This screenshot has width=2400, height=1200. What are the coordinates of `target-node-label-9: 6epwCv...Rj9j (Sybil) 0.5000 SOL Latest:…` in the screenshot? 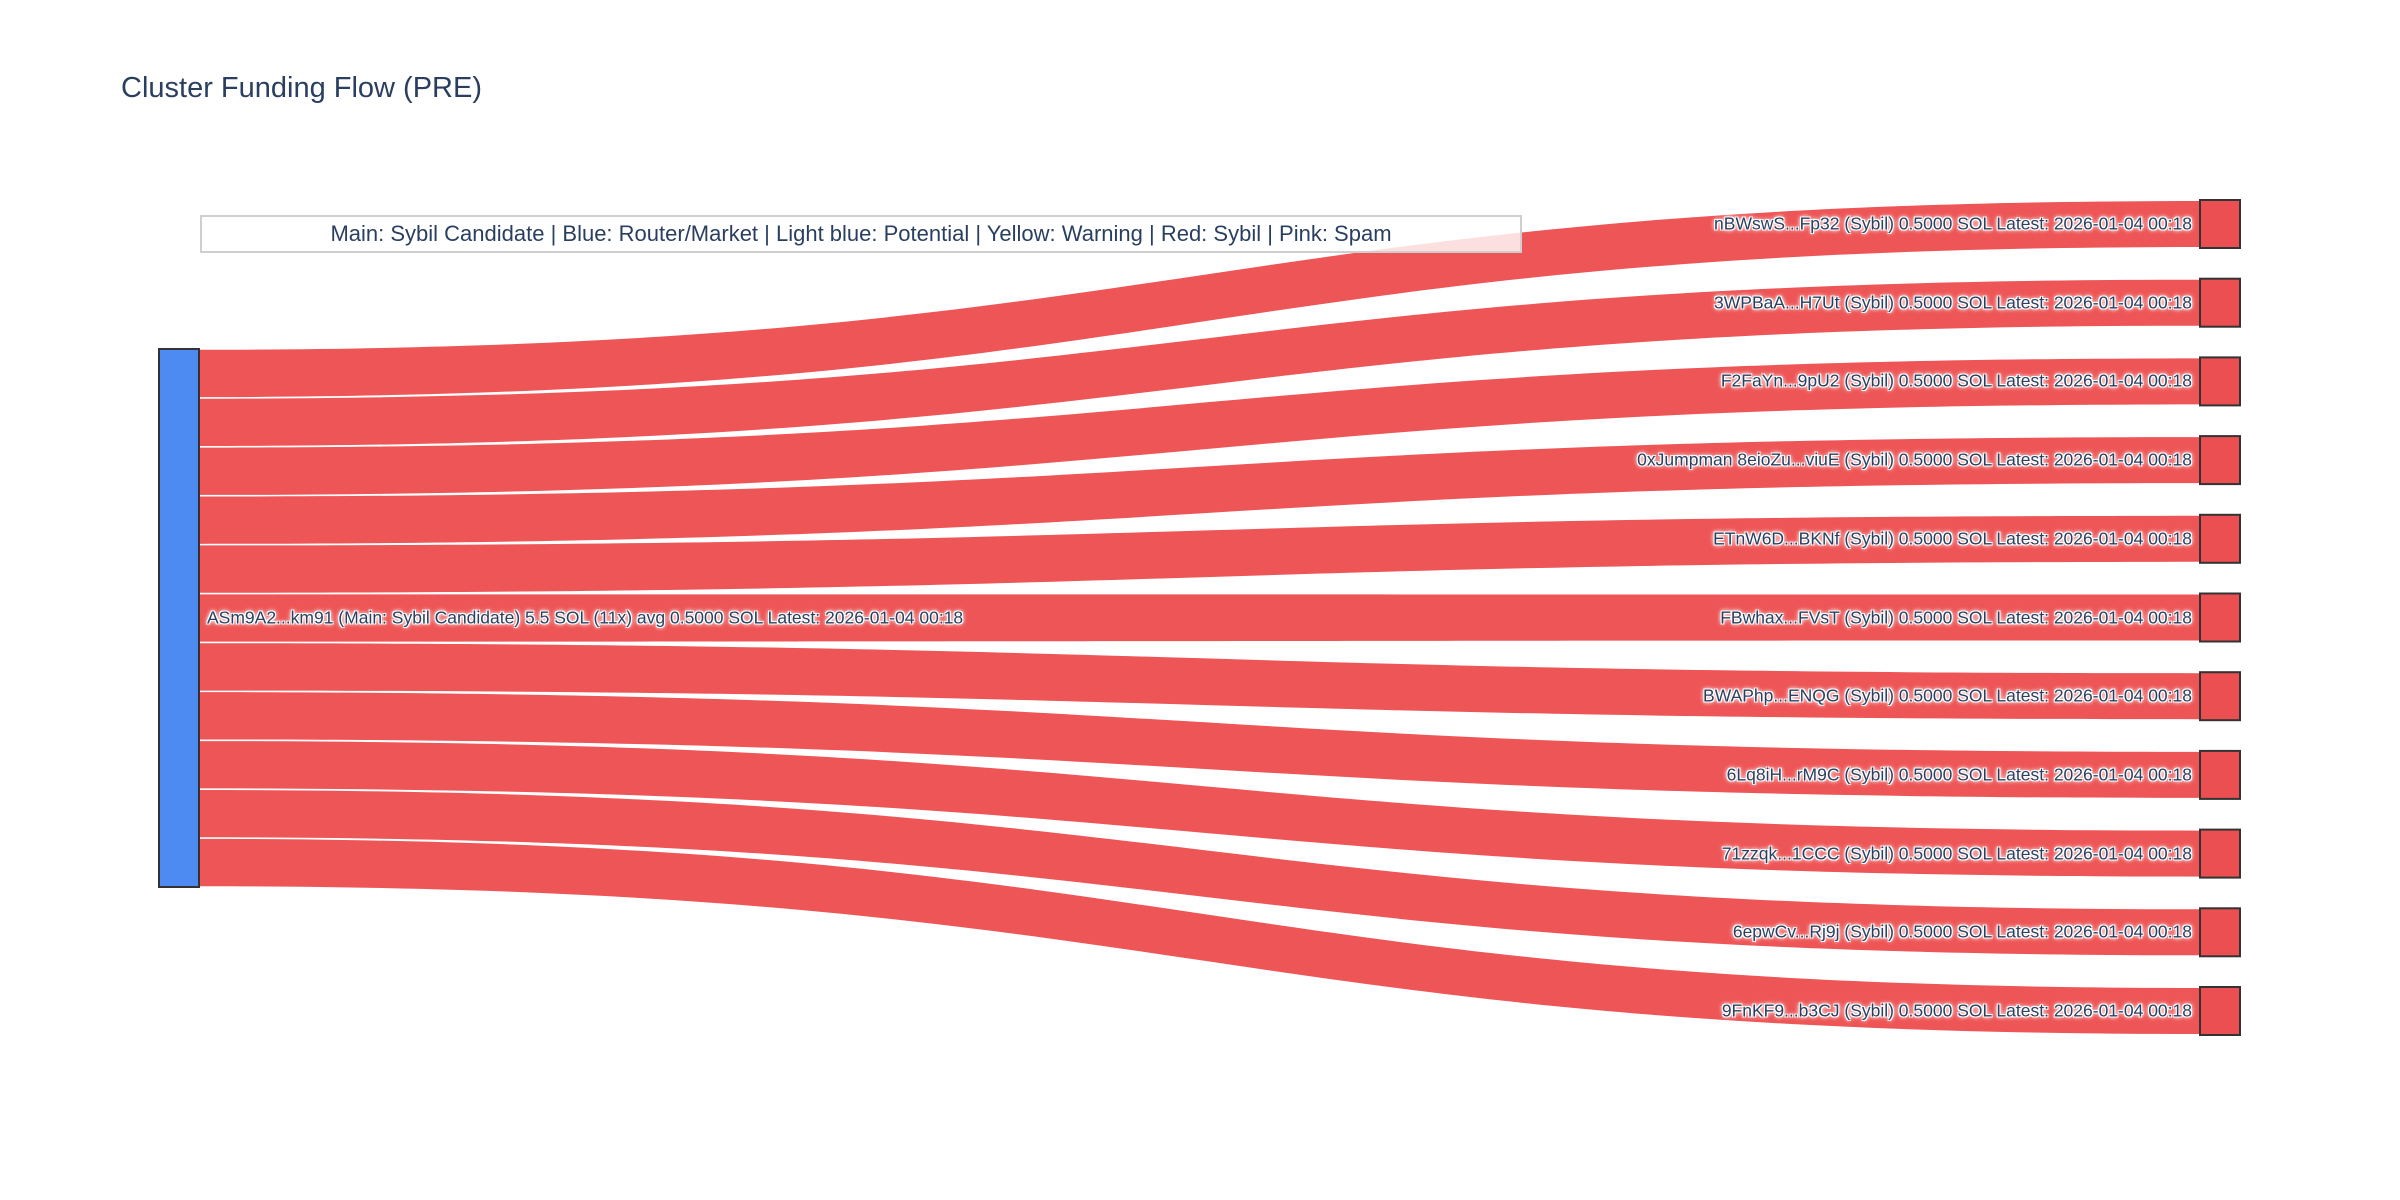 It's located at (1962, 931).